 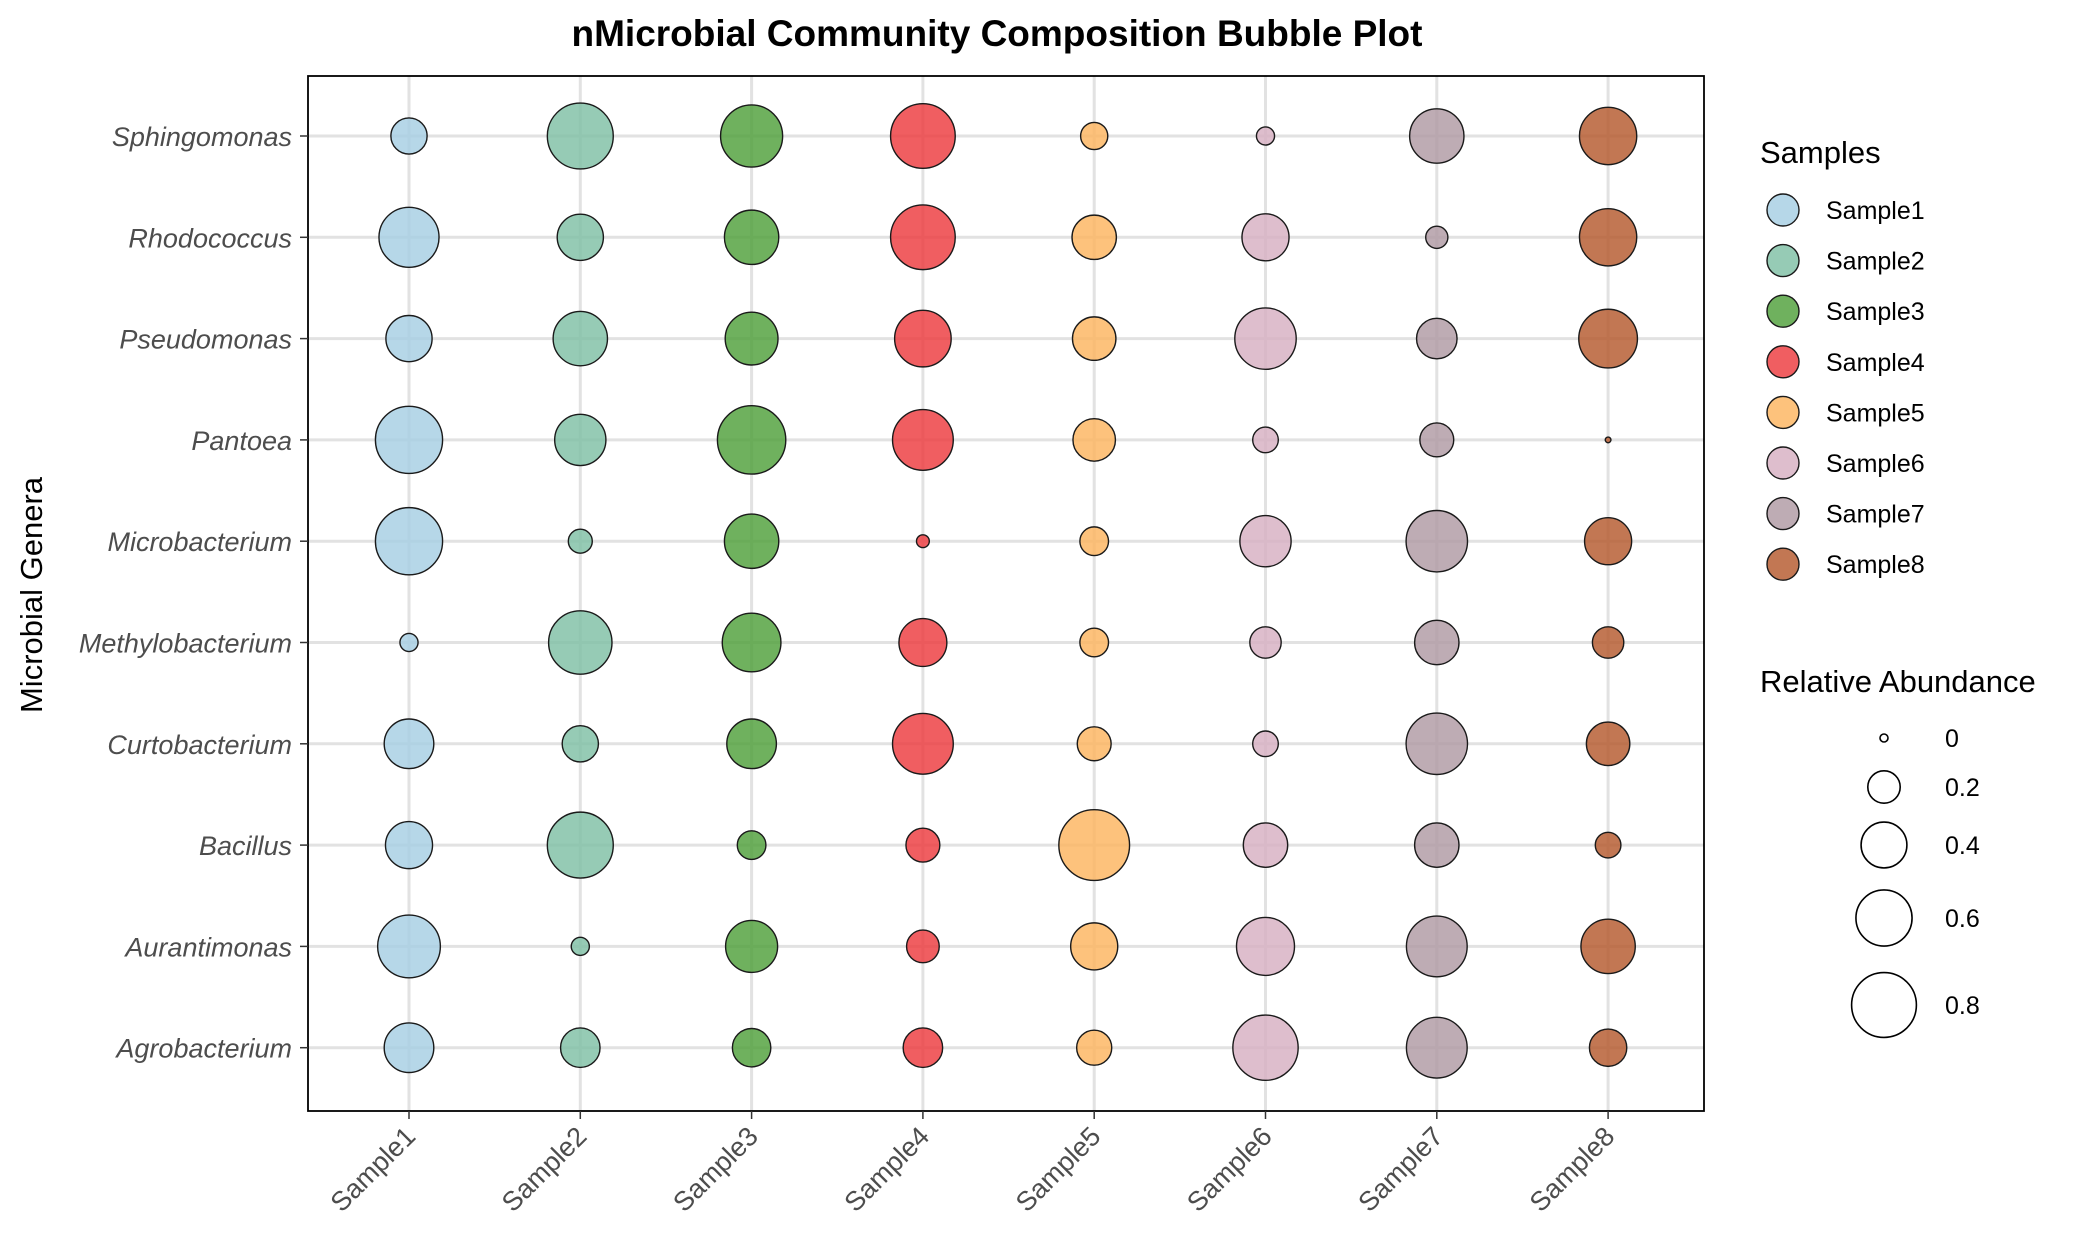 What do you see at coordinates (1094, 1047) in the screenshot?
I see `bubble-sample5-agrobacterium` at bounding box center [1094, 1047].